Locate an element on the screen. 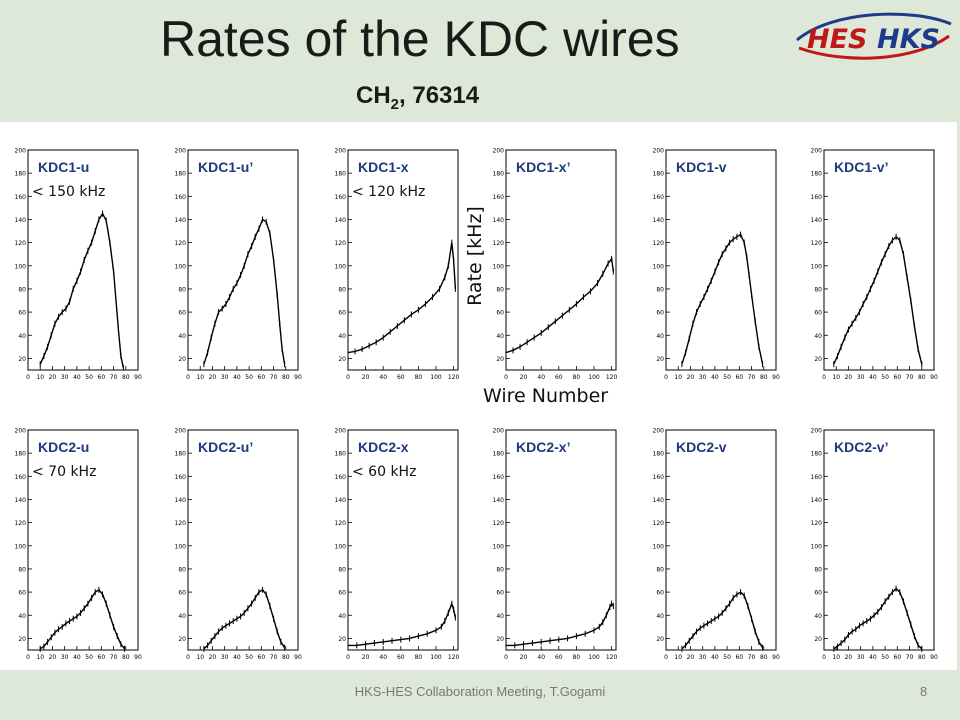  y-tick-label: 200 is located at coordinates (817, 151).